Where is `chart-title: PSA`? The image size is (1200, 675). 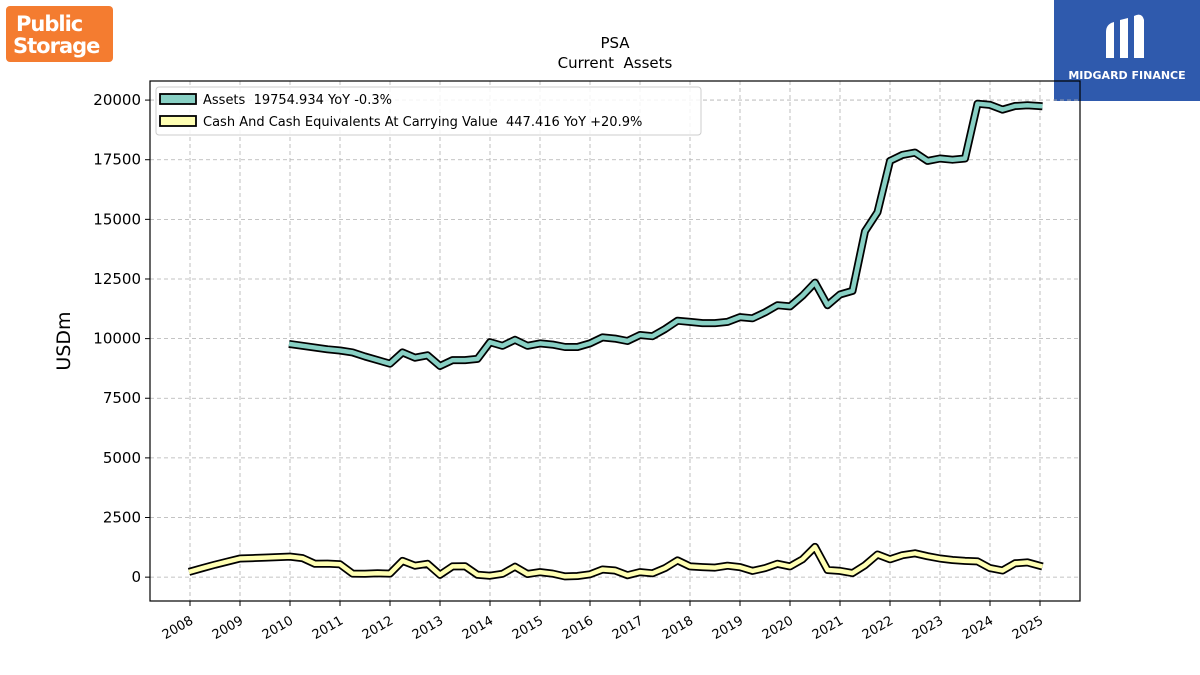
chart-title: PSA is located at coordinates (615, 43).